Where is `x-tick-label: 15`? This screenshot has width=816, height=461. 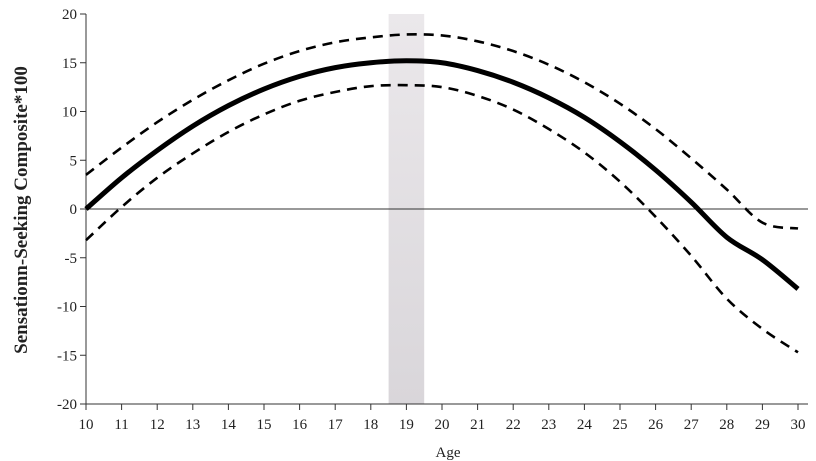 x-tick-label: 15 is located at coordinates (264, 425).